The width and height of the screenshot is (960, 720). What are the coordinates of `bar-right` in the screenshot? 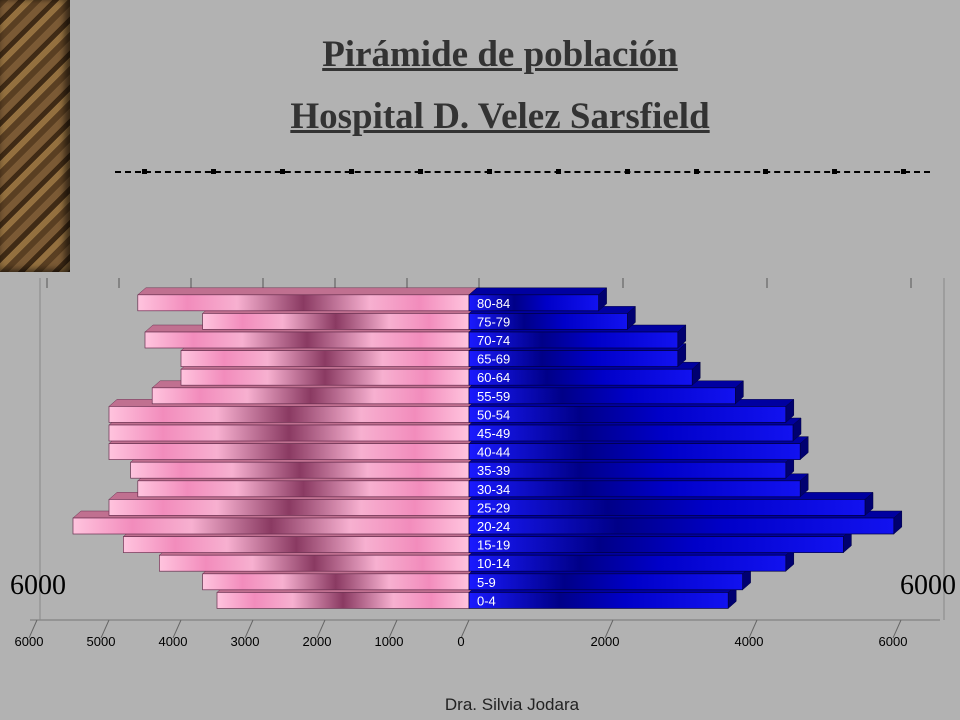 It's located at (538, 299).